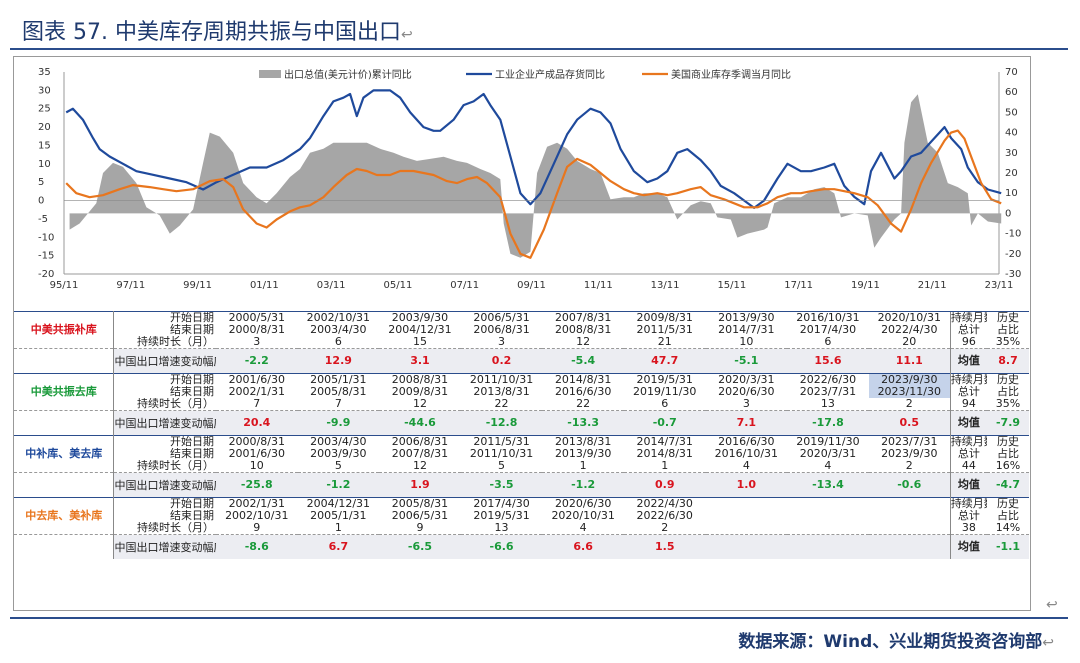  What do you see at coordinates (583, 454) in the screenshot?
I see `date-cell: 2013/9/30` at bounding box center [583, 454].